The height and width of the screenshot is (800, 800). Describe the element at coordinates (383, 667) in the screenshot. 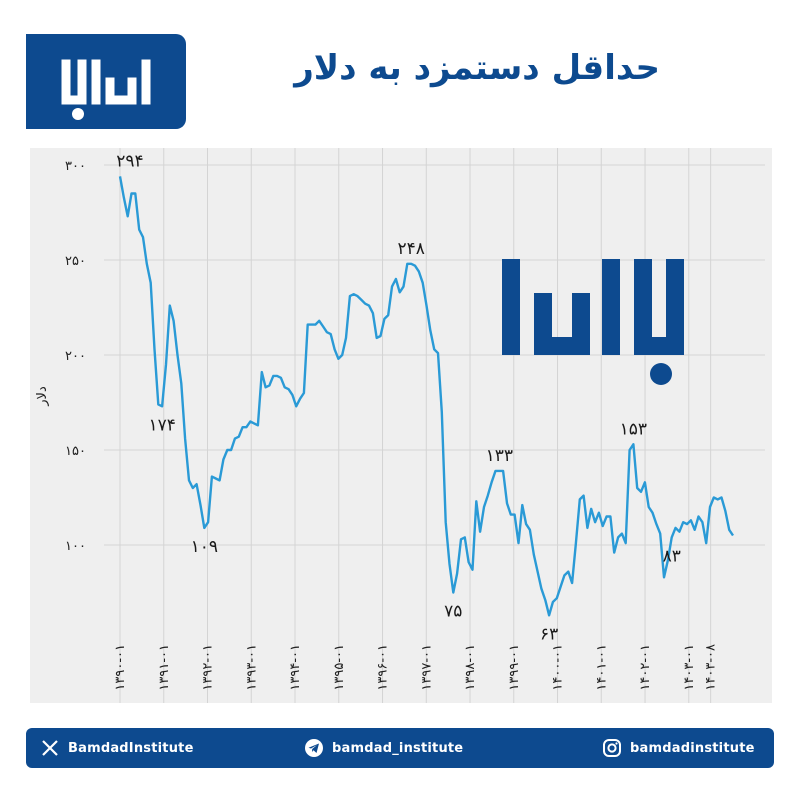

I see `x-tick-label: ۱۳۹۶-۰۱` at that location.